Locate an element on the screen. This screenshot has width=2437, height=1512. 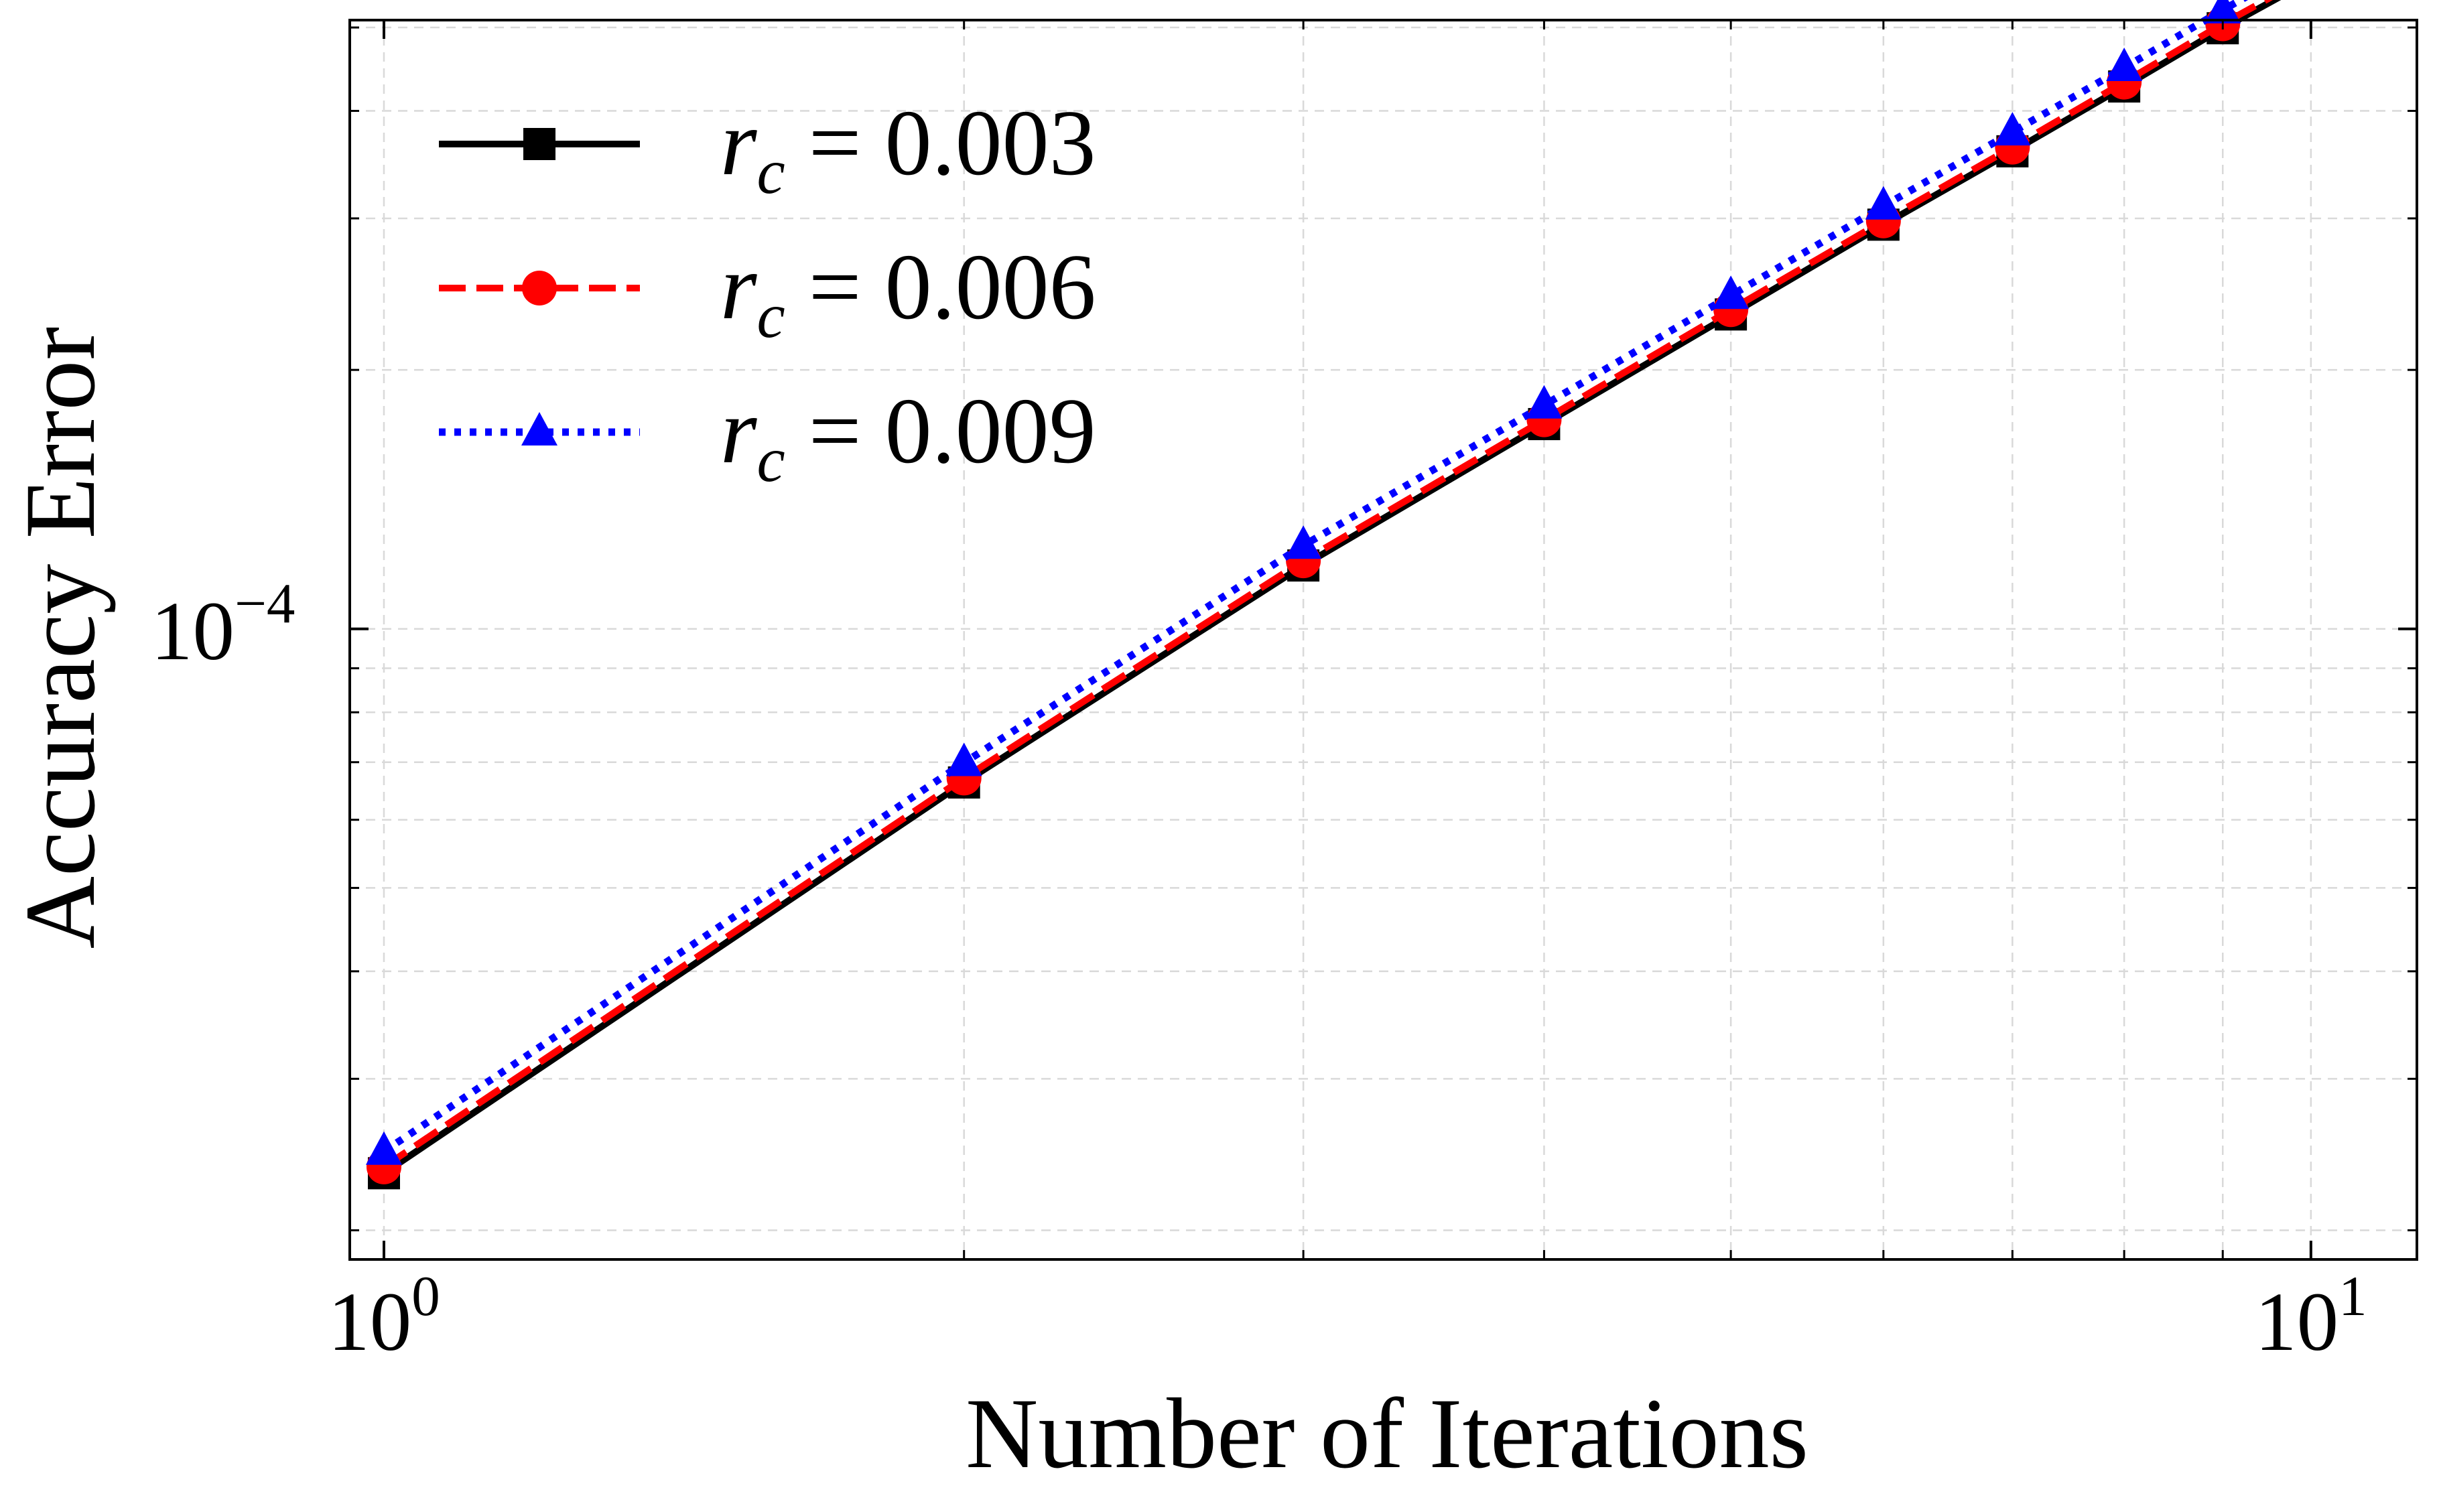
x-tick-label: 10⁰ is located at coordinates (384, 1317).